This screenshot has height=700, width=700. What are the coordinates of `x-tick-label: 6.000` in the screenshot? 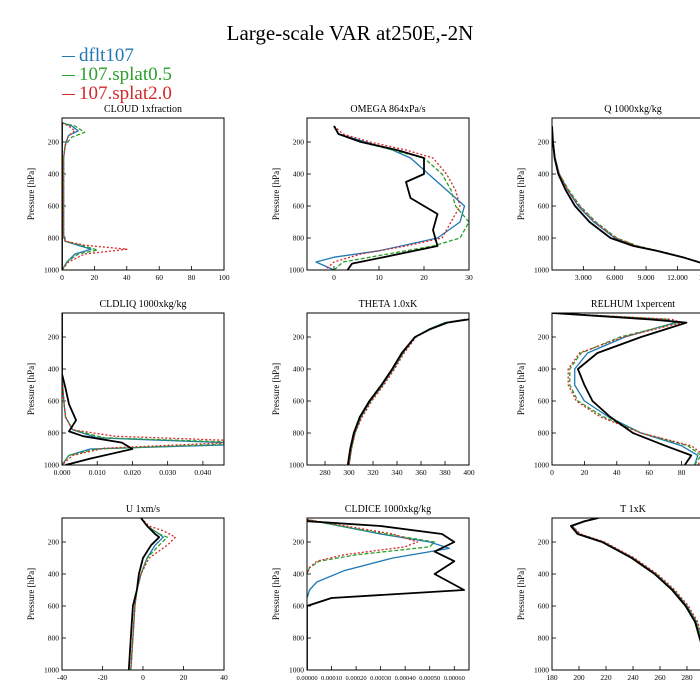 It's located at (614, 277).